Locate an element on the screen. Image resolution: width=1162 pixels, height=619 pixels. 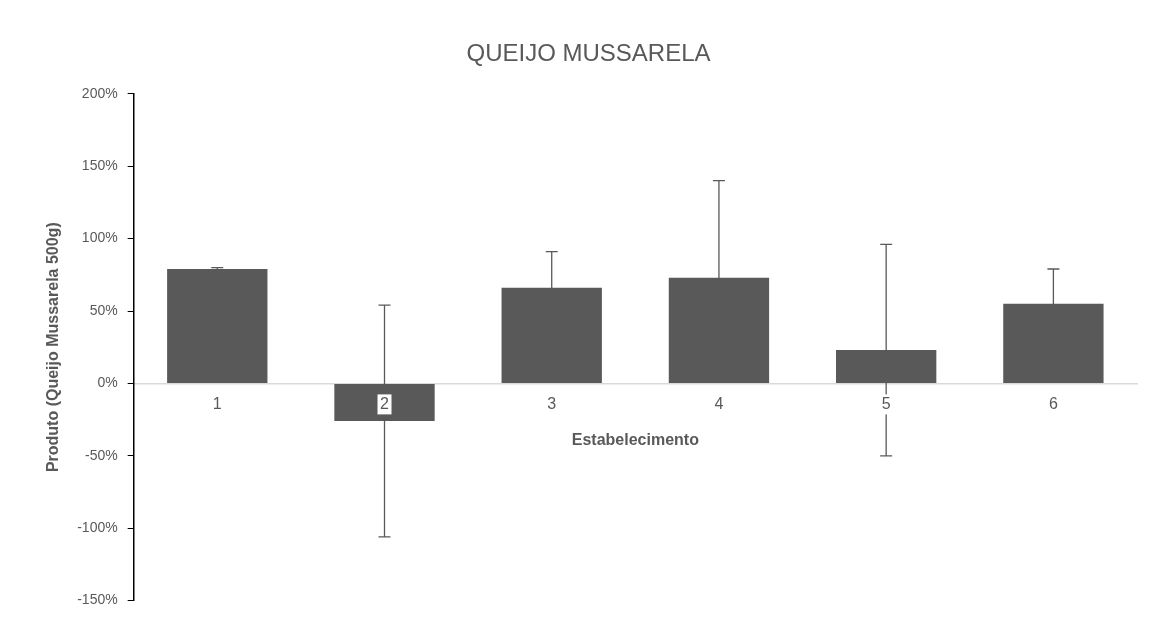
y-tick-label: -100% is located at coordinates (97, 527).